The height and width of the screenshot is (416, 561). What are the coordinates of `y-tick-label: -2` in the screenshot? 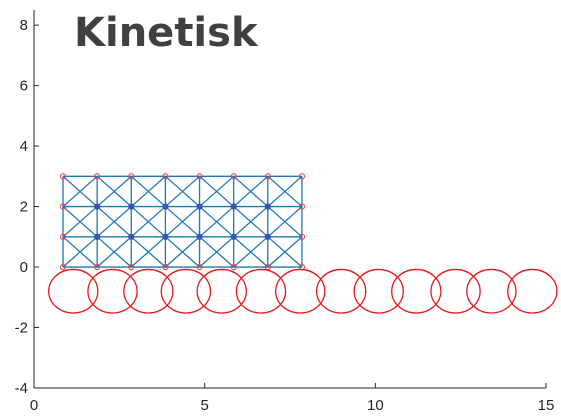 It's located at (21, 328).